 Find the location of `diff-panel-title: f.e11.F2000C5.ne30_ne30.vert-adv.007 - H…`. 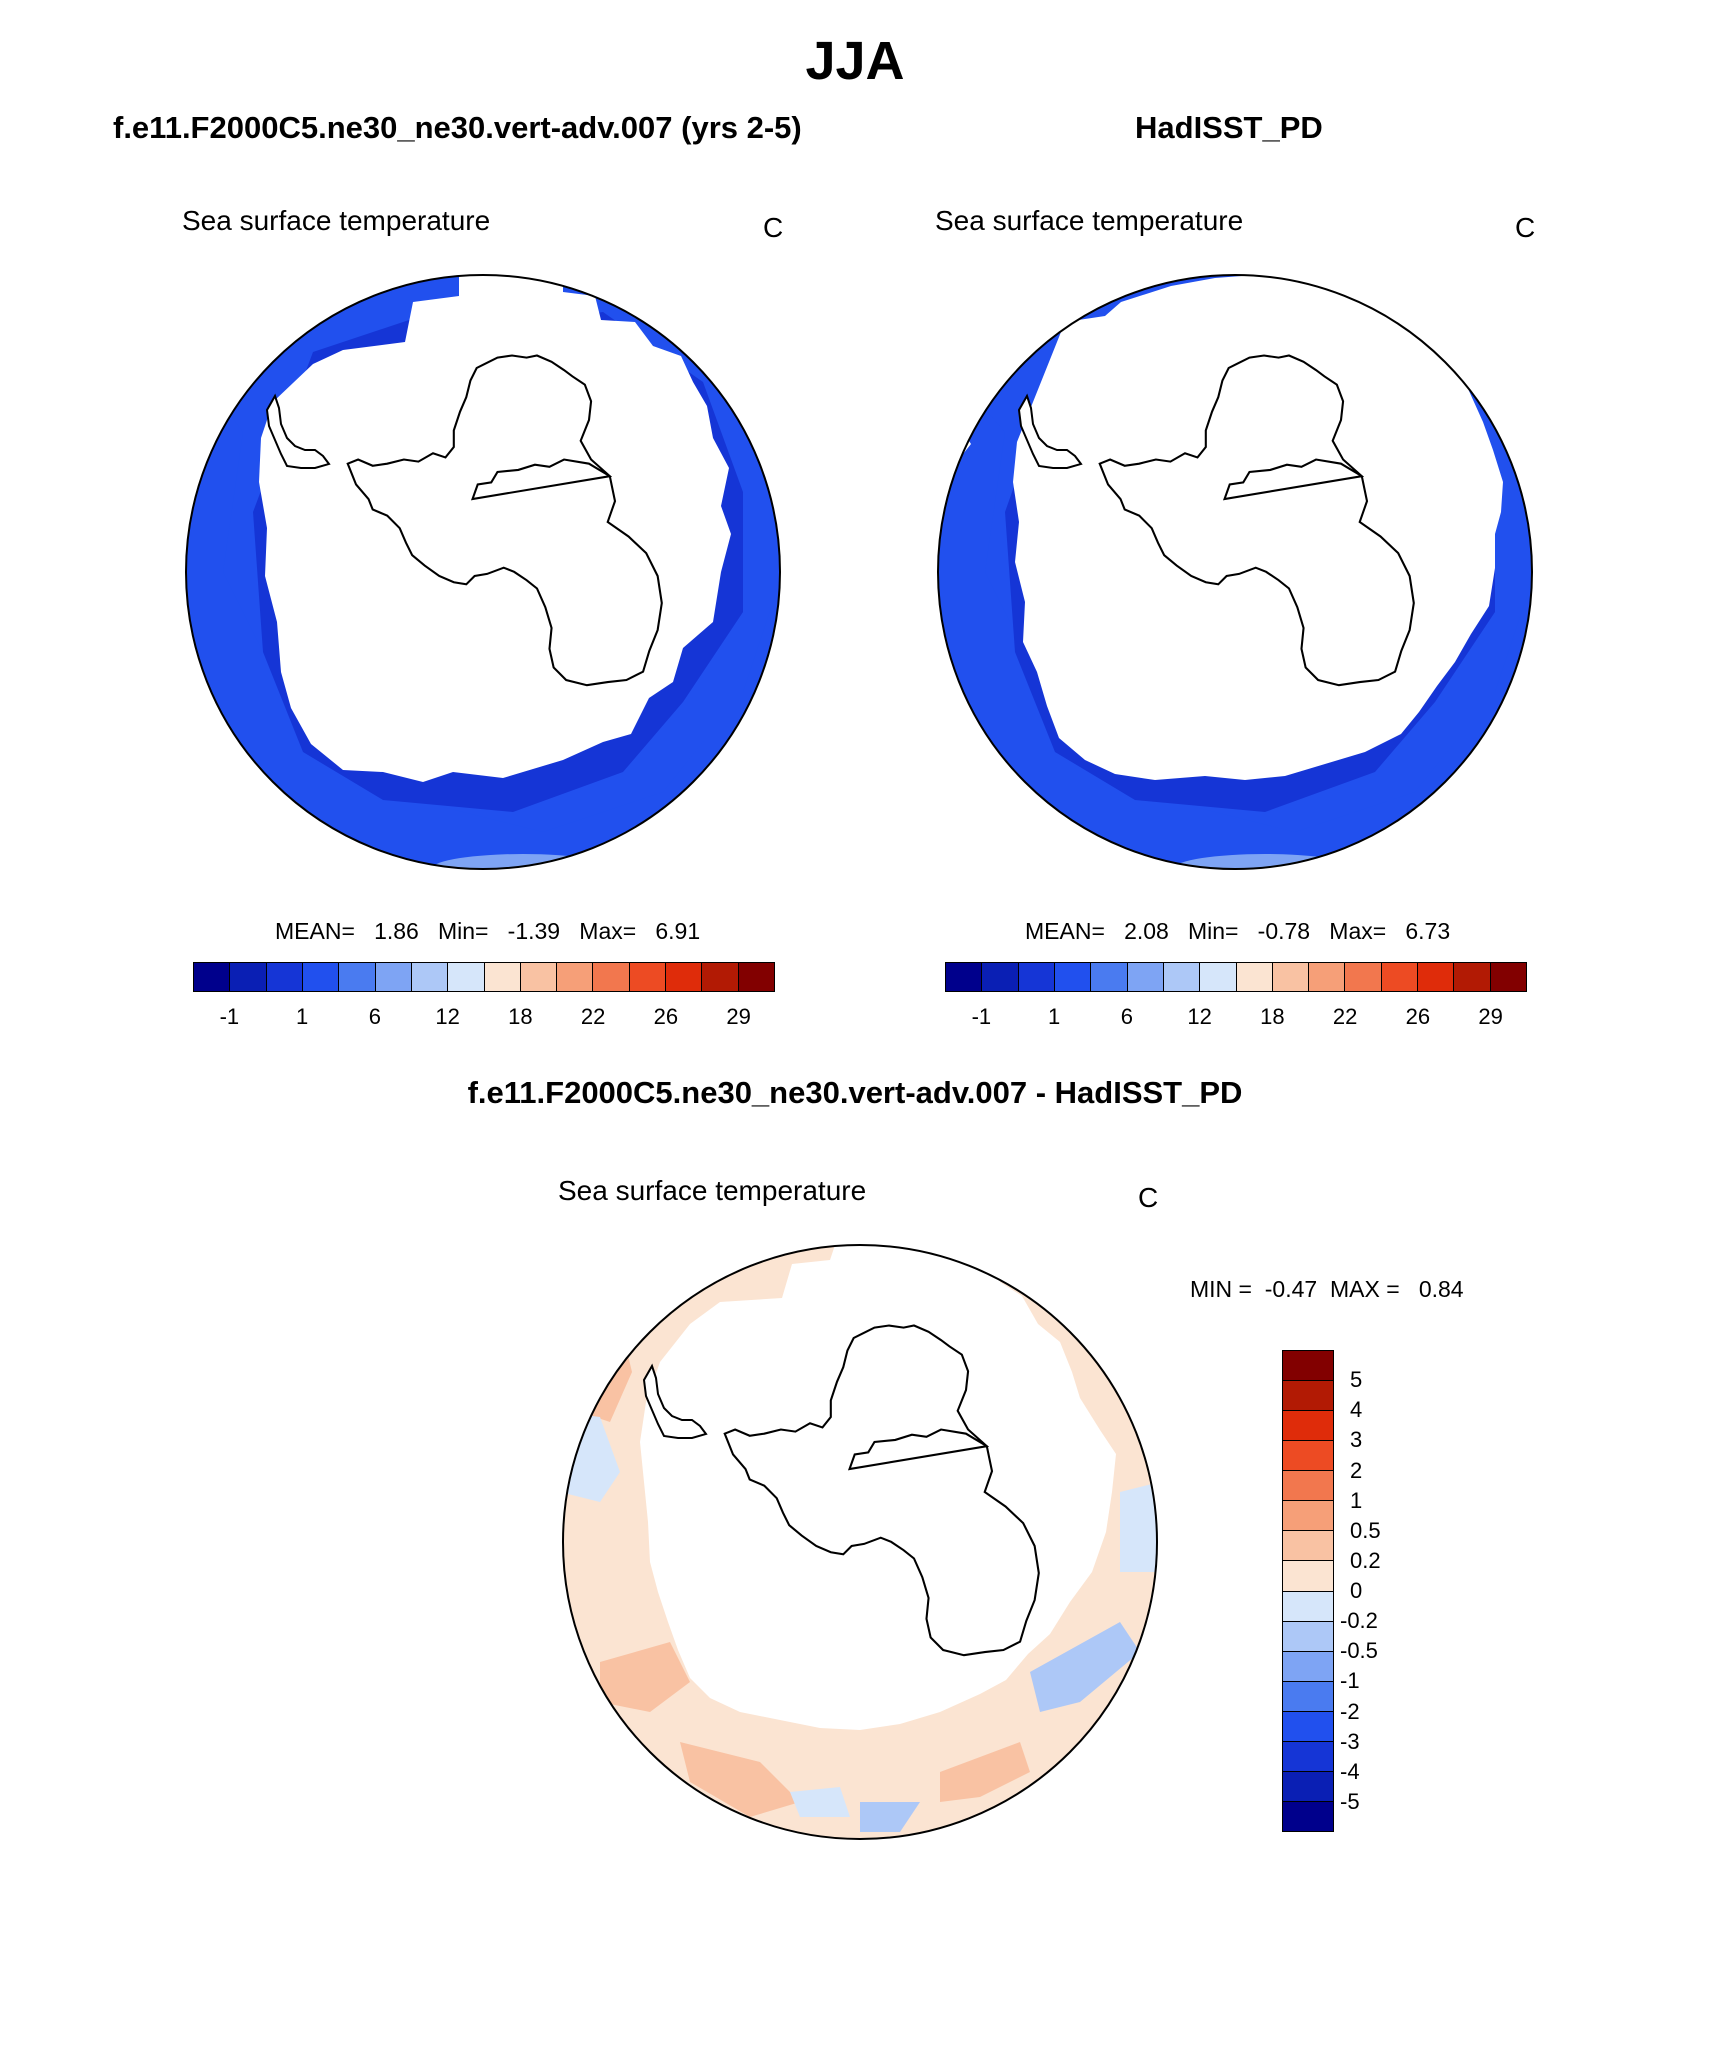

diff-panel-title: f.e11.F2000C5.ne30_ne30.vert-adv.007 - H… is located at coordinates (855, 1092).